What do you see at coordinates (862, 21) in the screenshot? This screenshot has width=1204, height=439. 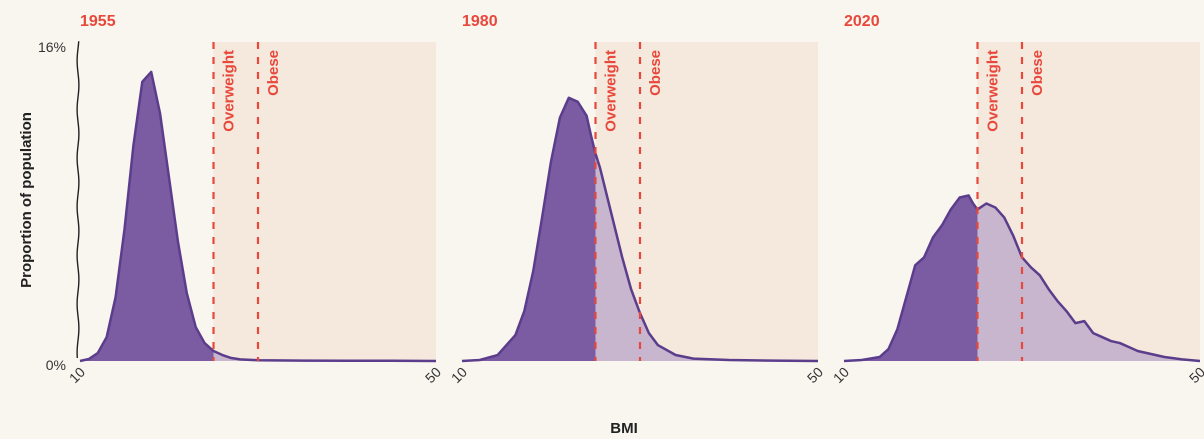 I see `panel-title: 2020` at bounding box center [862, 21].